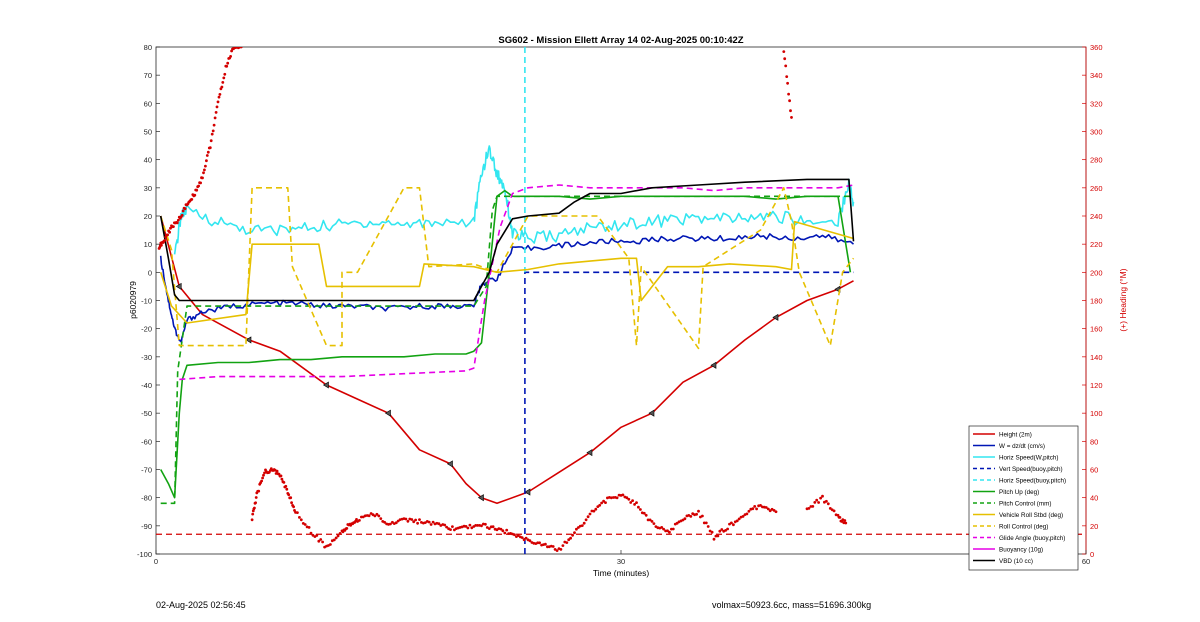 This screenshot has width=1200, height=622. Describe the element at coordinates (1096, 75) in the screenshot. I see `y2-tick-label: 340` at that location.